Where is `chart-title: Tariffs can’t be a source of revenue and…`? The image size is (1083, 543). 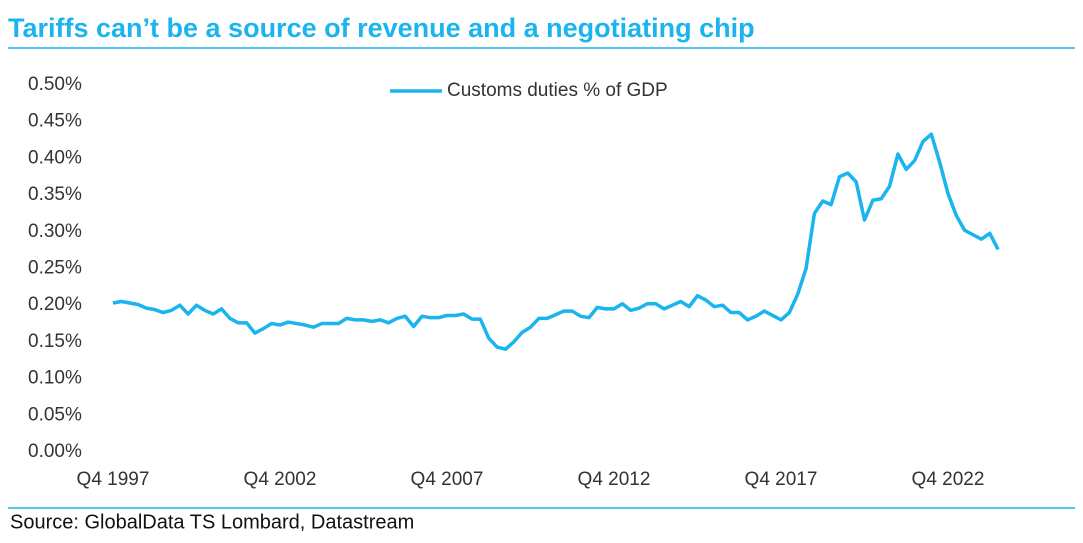 chart-title: Tariffs can’t be a source of revenue and… is located at coordinates (381, 28).